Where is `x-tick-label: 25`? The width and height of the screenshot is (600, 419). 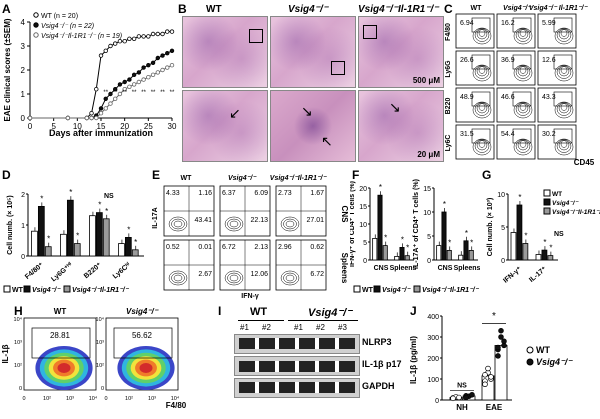
x-tick-label: 25 is located at coordinates (148, 126).